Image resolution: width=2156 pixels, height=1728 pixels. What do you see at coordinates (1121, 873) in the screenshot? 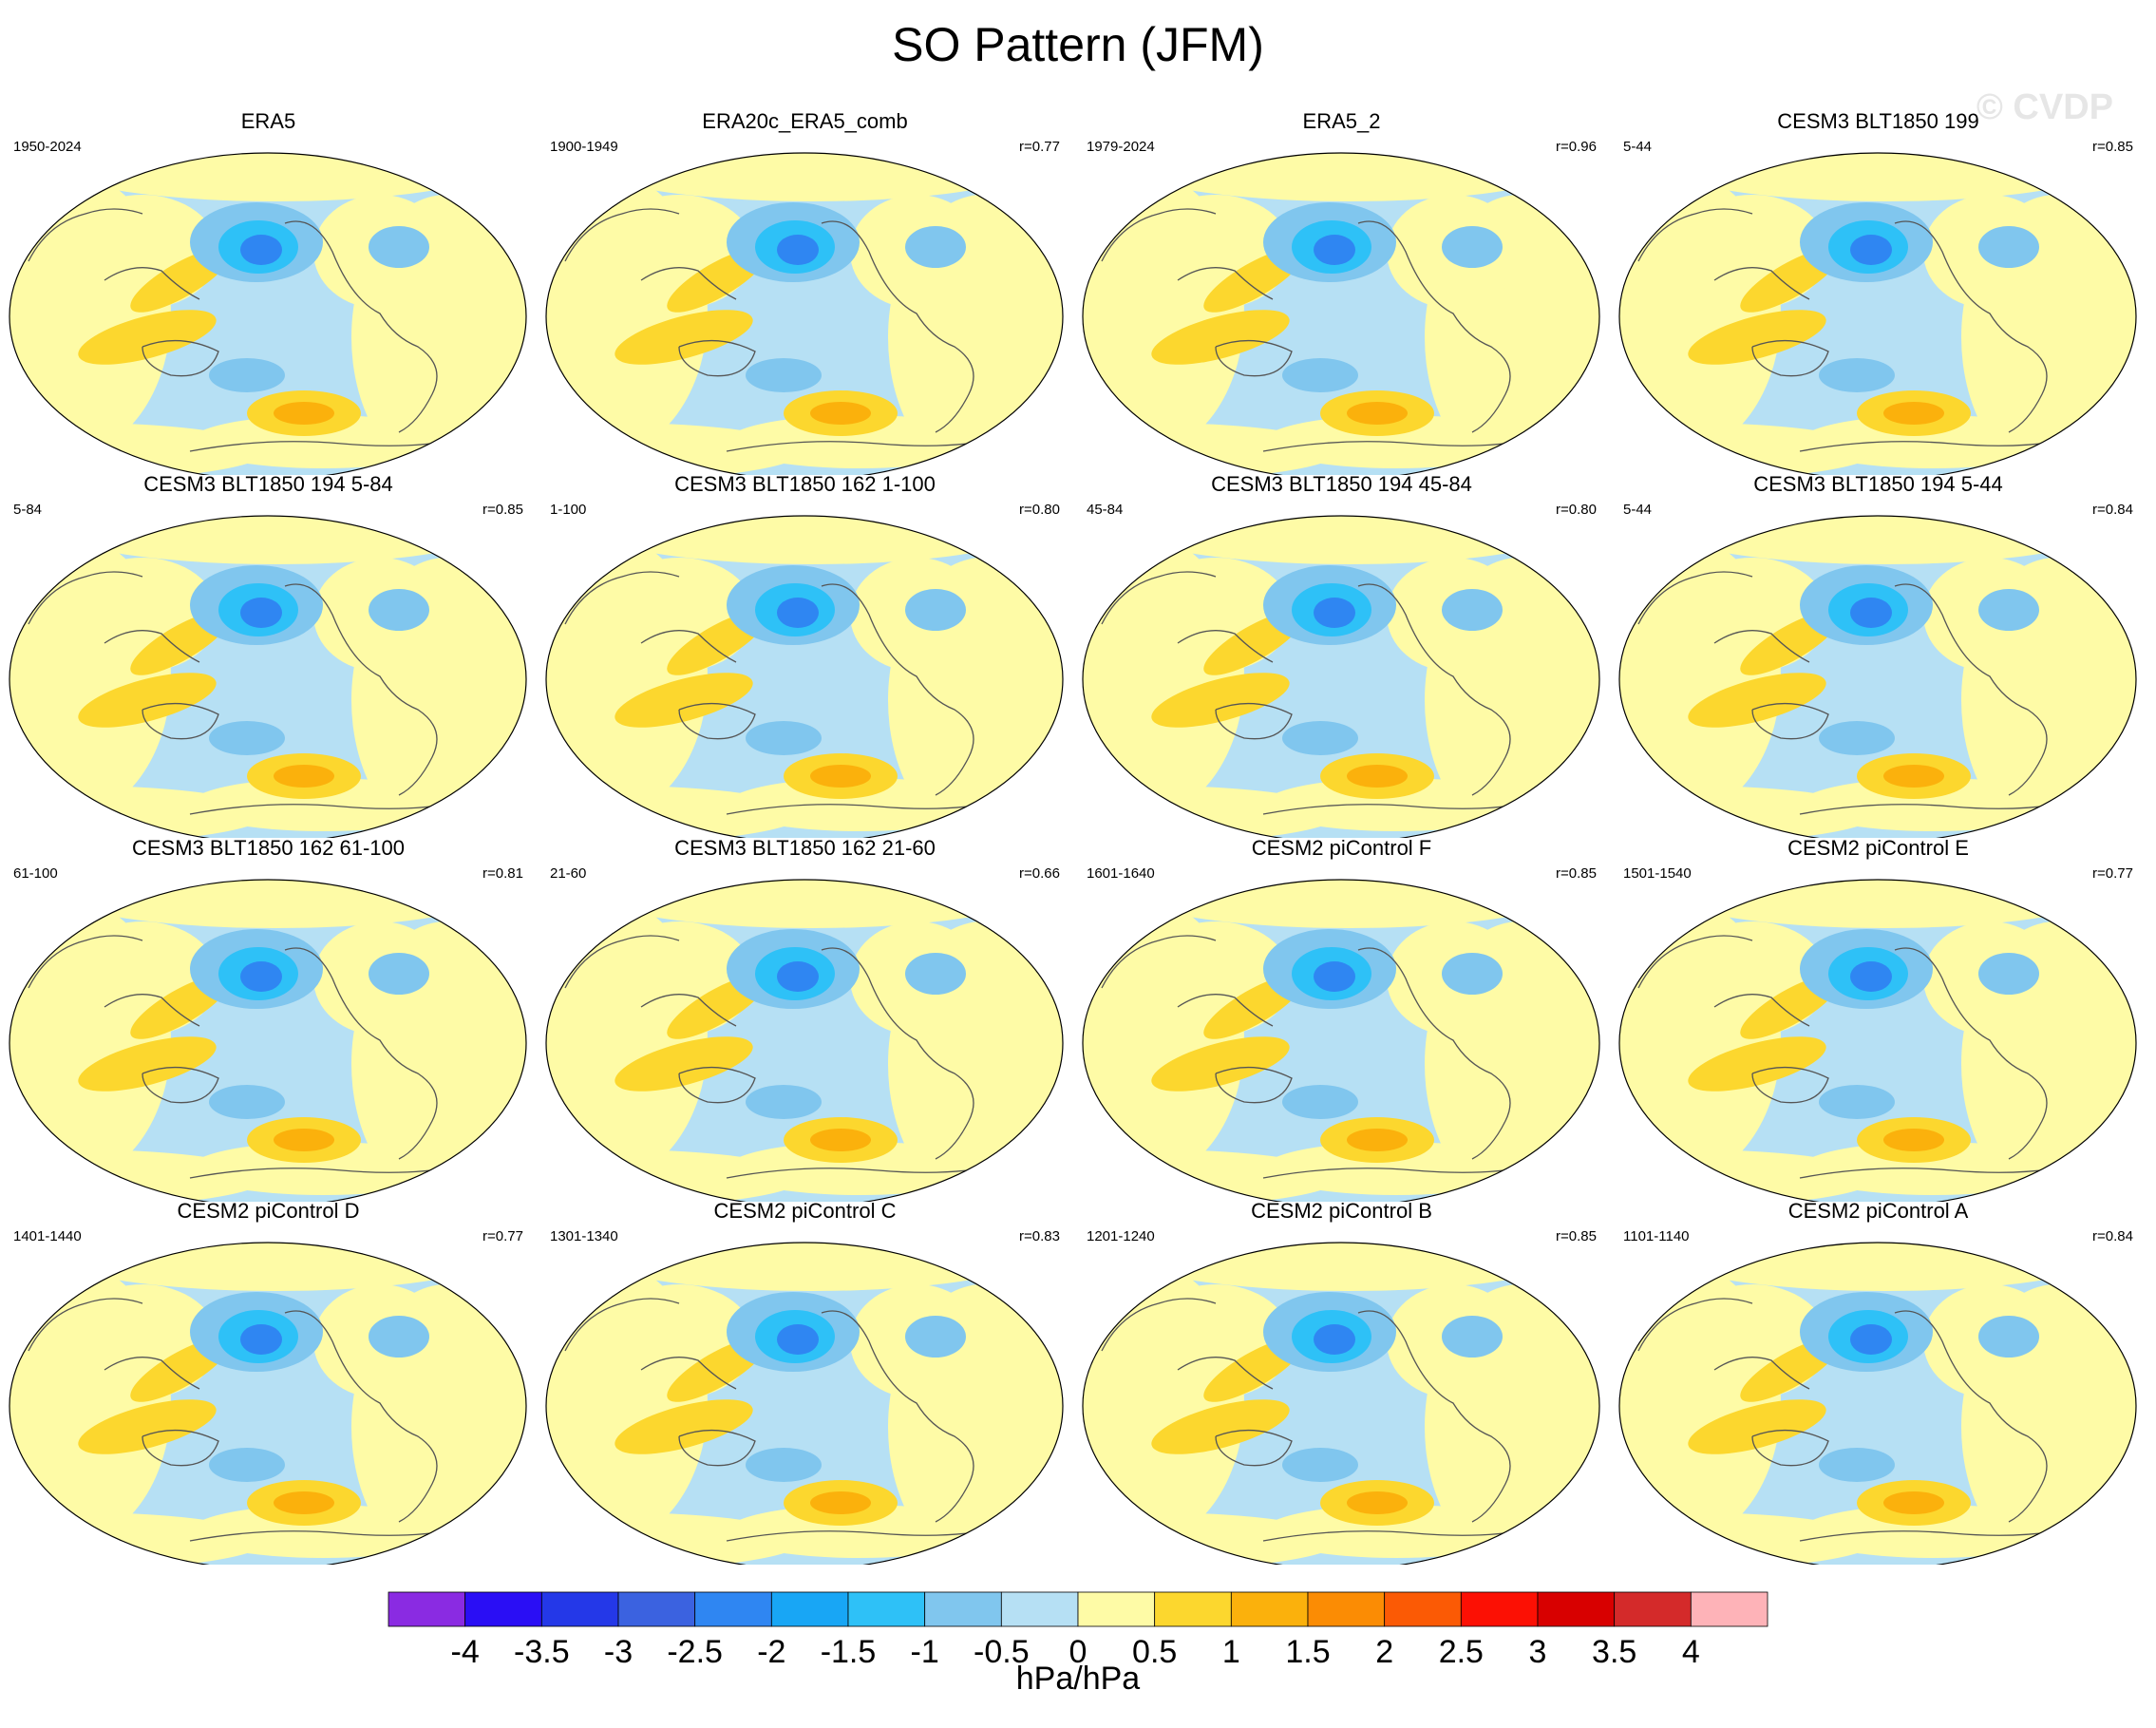
I see `panel-period: 1601-1640` at bounding box center [1121, 873].